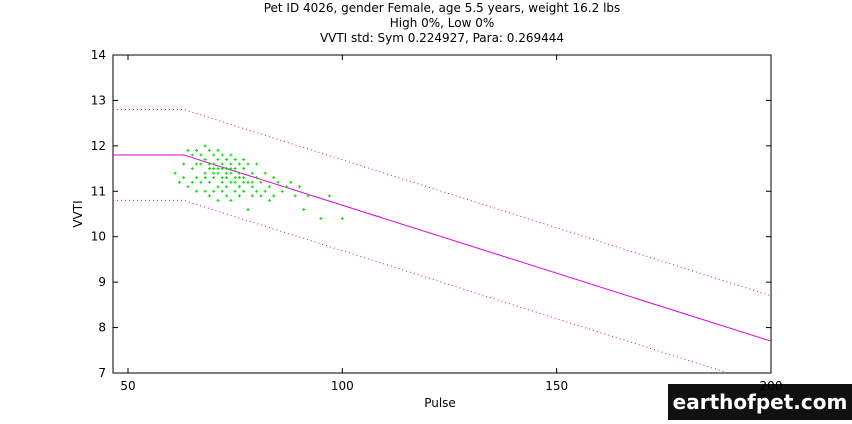  What do you see at coordinates (78, 213) in the screenshot?
I see `y-axis-label: VVTI` at bounding box center [78, 213].